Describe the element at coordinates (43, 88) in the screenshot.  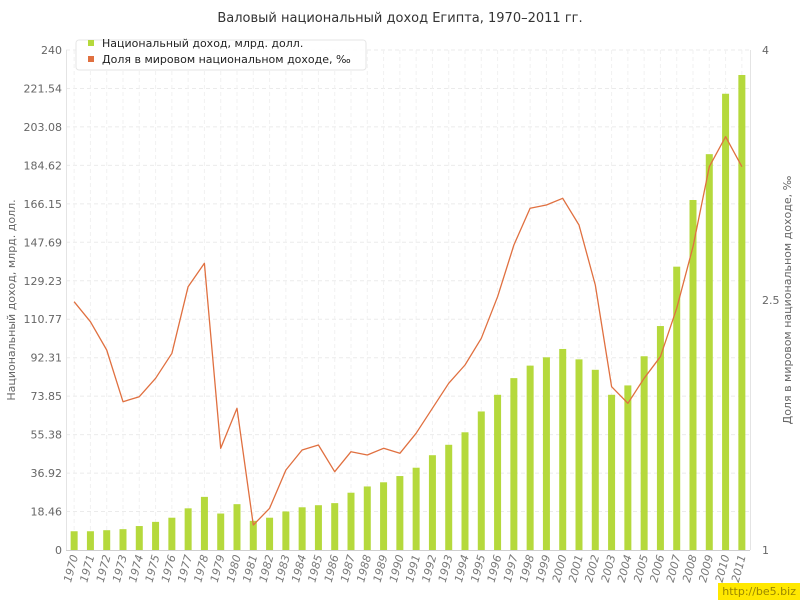
I see `y-tick-label: 221.54` at that location.